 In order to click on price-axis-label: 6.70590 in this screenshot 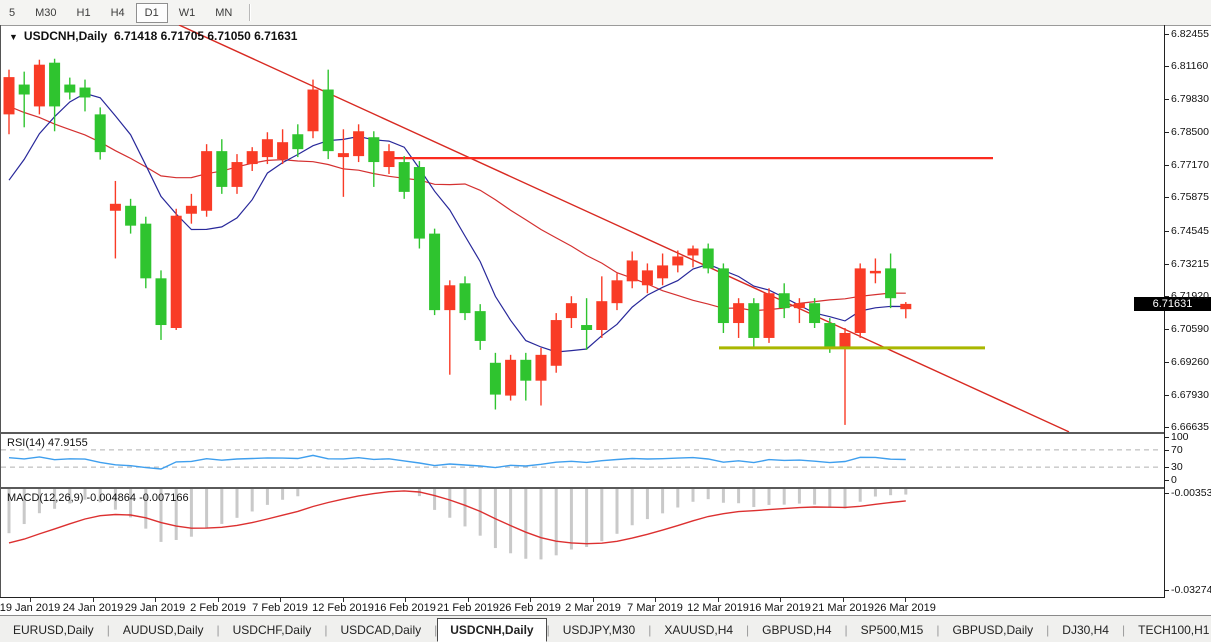, I will do `click(1187, 328)`.